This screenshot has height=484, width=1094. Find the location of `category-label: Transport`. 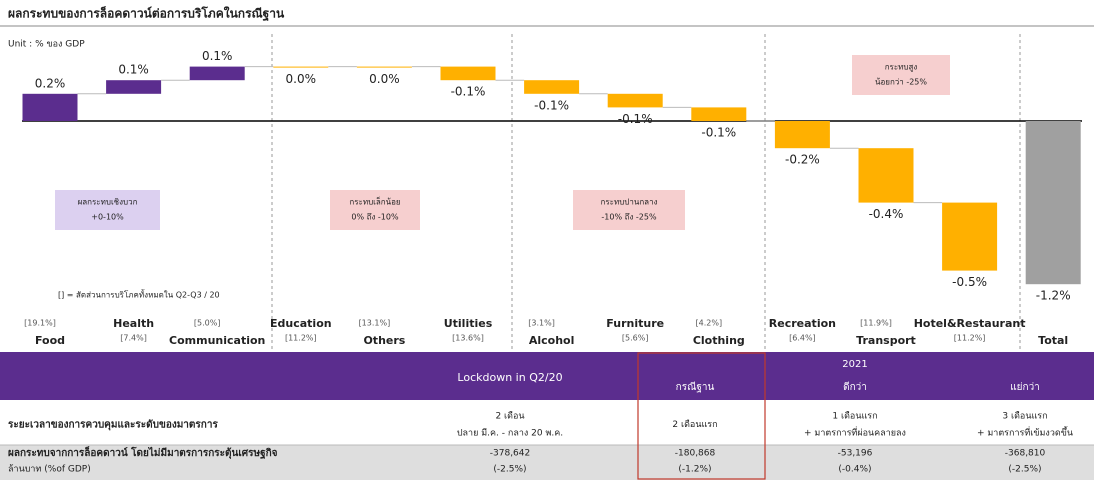

category-label: Transport is located at coordinates (886, 340).